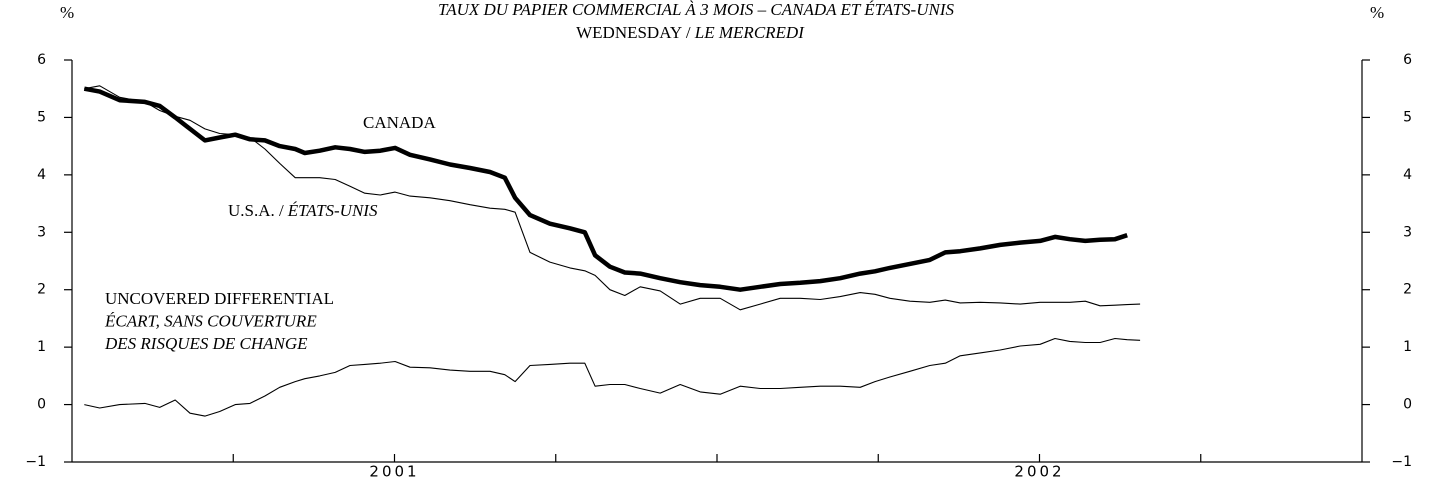  I want to click on series-label: ÉCART, SANS COUVERTURE, so click(210, 320).